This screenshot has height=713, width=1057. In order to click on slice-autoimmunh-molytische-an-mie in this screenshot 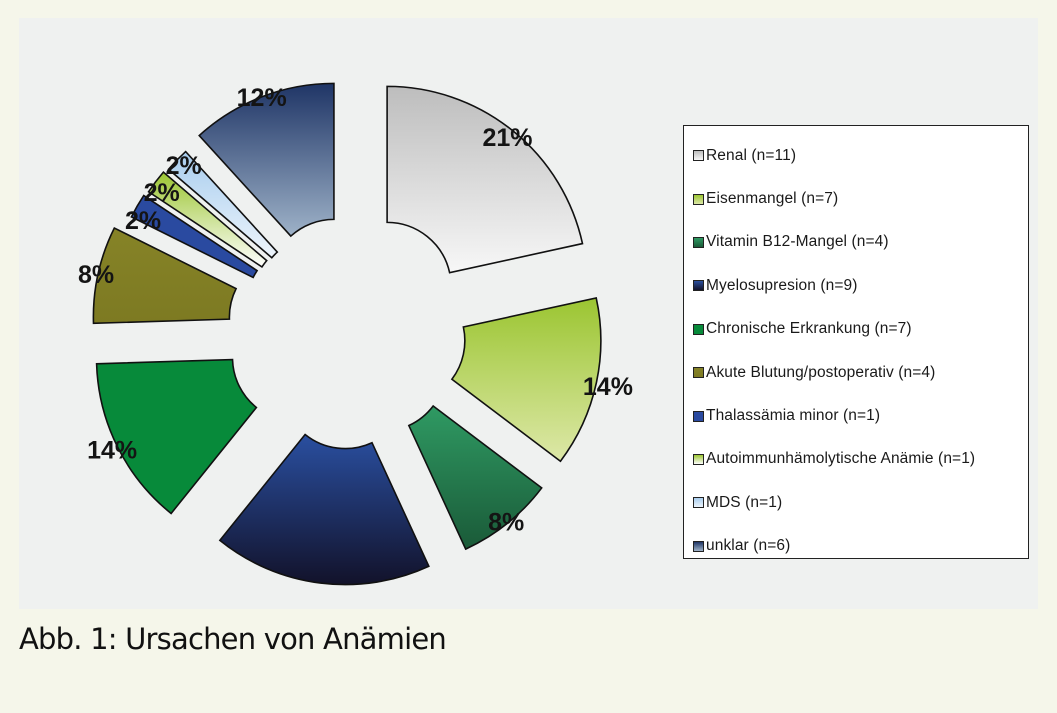, I will do `click(207, 220)`.